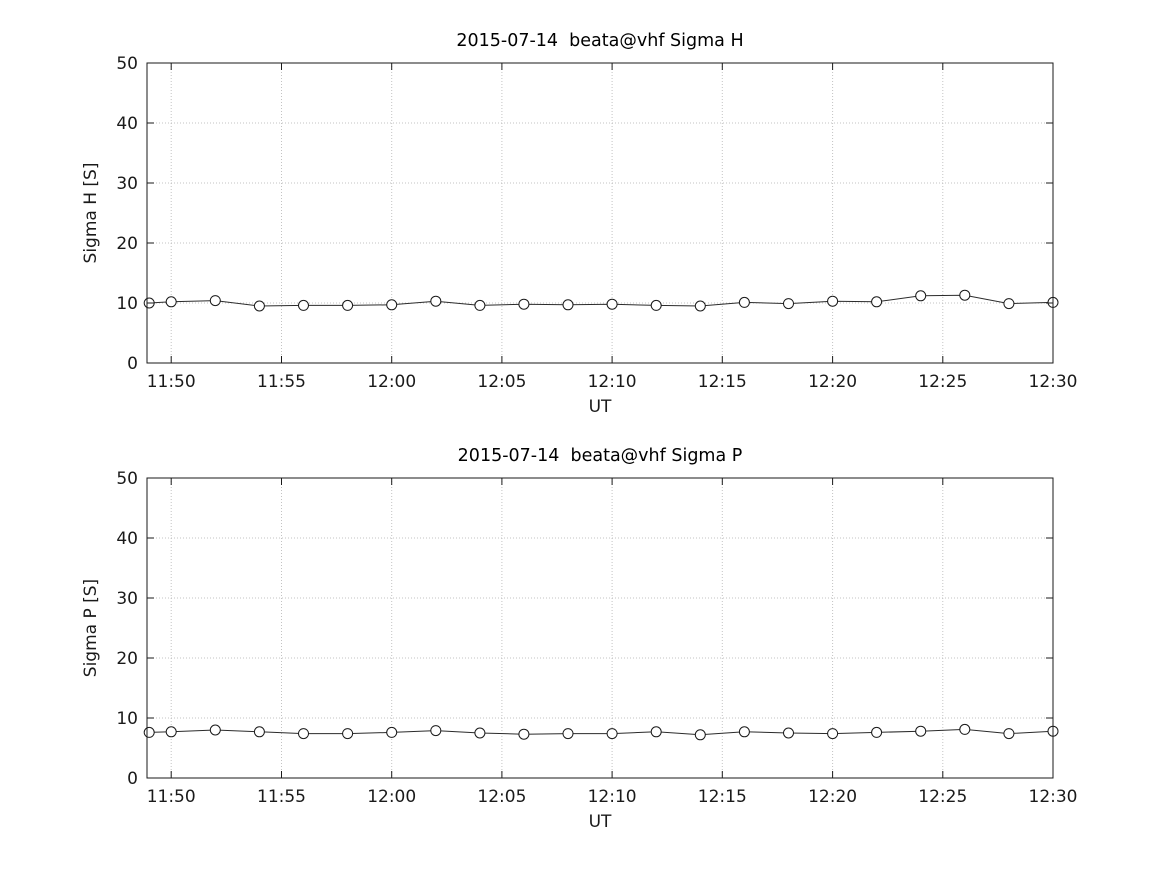 The image size is (1167, 875). What do you see at coordinates (91, 213) in the screenshot?
I see `y-axis-label: Sigma H [S]` at bounding box center [91, 213].